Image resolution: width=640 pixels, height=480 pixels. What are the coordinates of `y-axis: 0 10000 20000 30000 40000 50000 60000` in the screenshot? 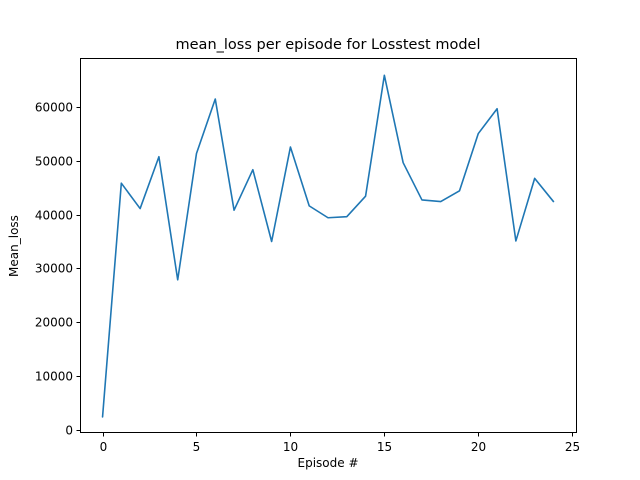 It's located at (58, 269).